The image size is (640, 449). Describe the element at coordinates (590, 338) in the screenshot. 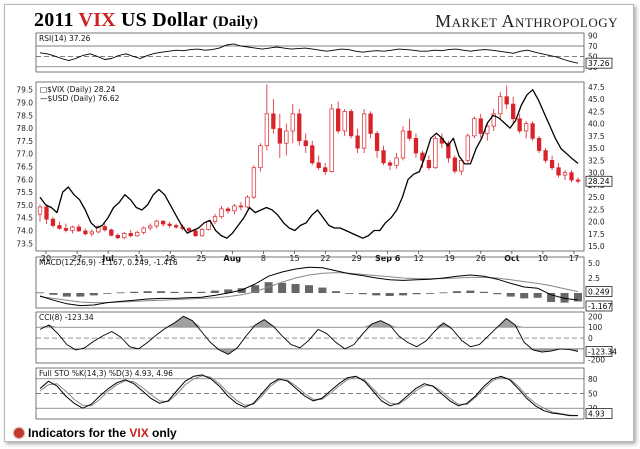

I see `cci-tick-label: 0` at that location.